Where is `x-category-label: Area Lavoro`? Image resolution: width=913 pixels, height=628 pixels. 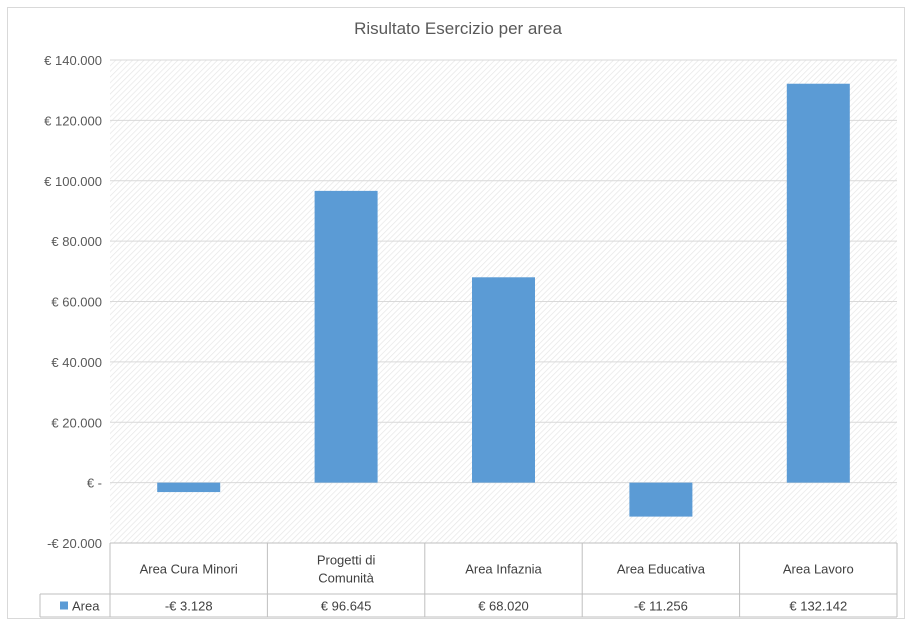 x-category-label: Area Lavoro is located at coordinates (818, 569).